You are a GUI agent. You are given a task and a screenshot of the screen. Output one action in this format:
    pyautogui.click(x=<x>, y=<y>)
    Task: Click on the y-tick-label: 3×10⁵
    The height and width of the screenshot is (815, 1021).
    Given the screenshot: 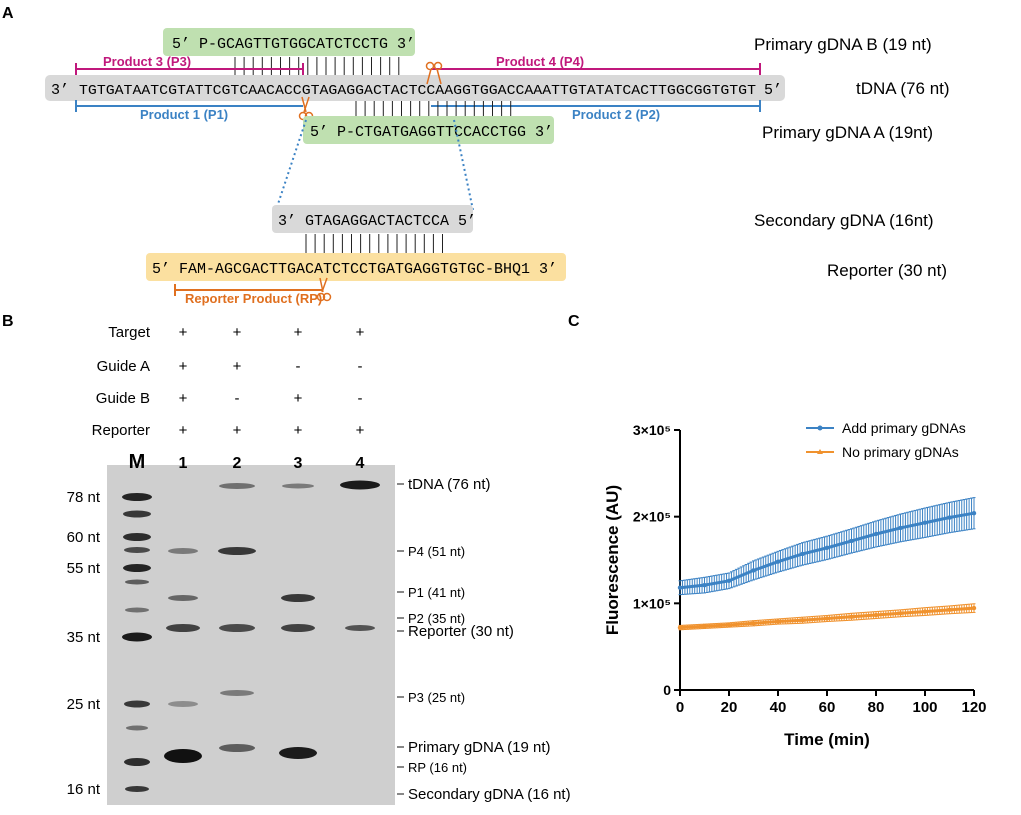 What is the action you would take?
    pyautogui.click(x=652, y=430)
    